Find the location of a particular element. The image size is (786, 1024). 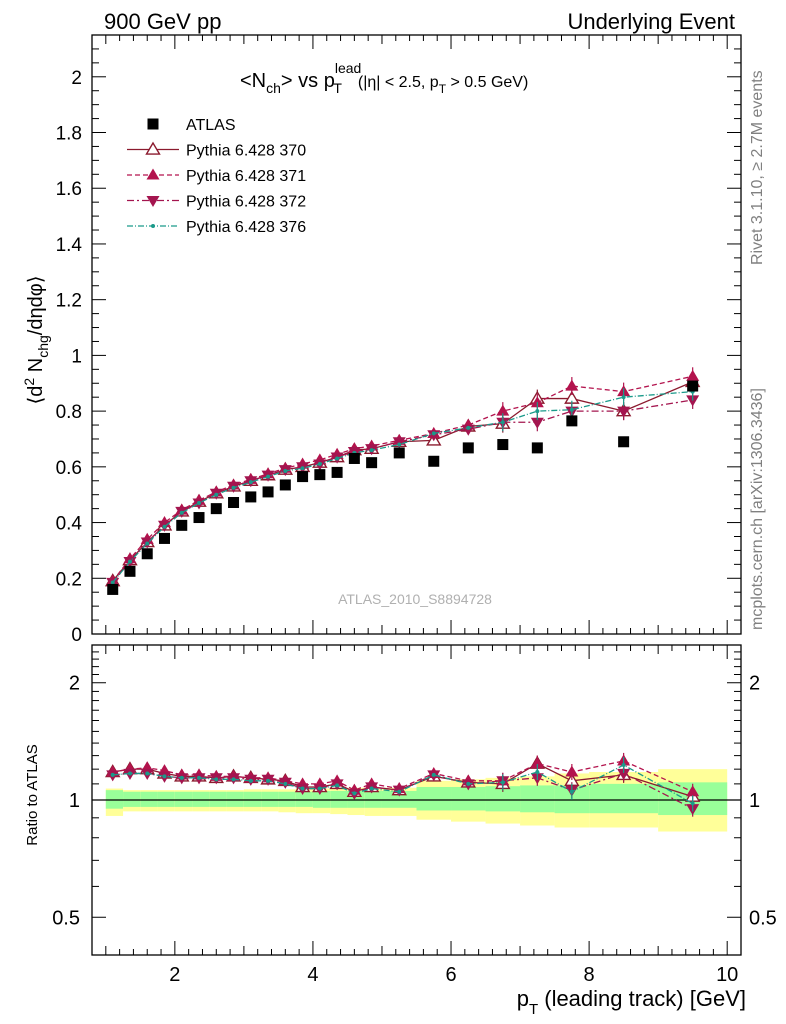

main-ylabel: ⟨d2 Nchg/dηdφ⟩ is located at coordinates (36, 339).